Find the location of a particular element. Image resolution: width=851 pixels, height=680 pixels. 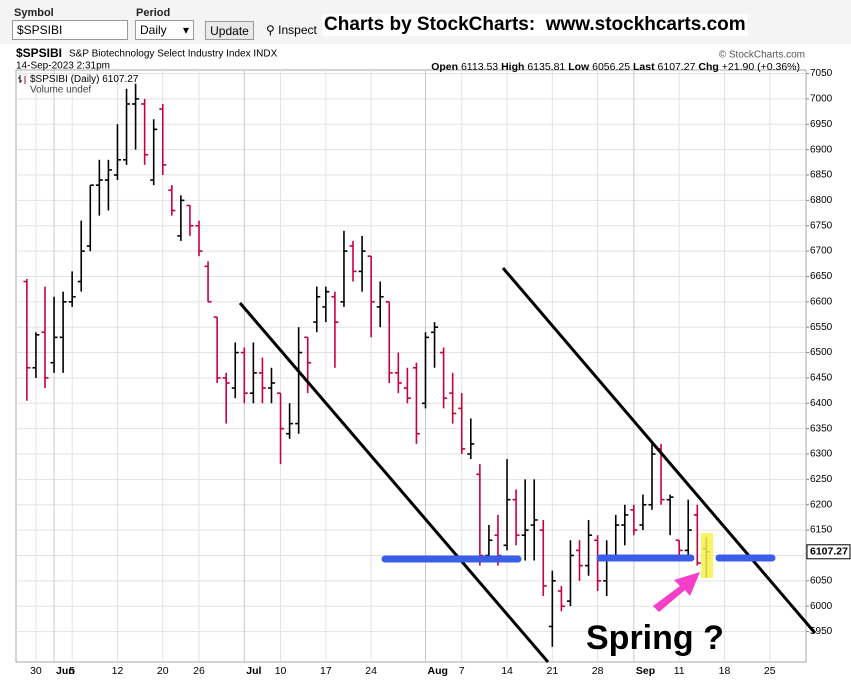

magnifier: ⚲ is located at coordinates (270, 30).